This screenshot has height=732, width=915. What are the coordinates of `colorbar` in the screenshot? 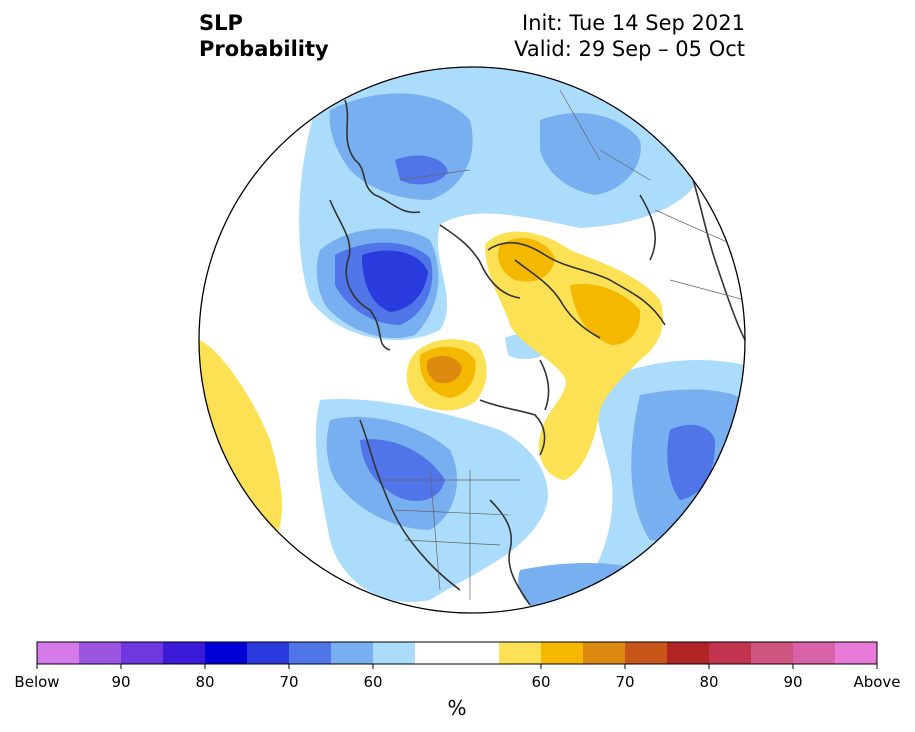 It's located at (457, 655).